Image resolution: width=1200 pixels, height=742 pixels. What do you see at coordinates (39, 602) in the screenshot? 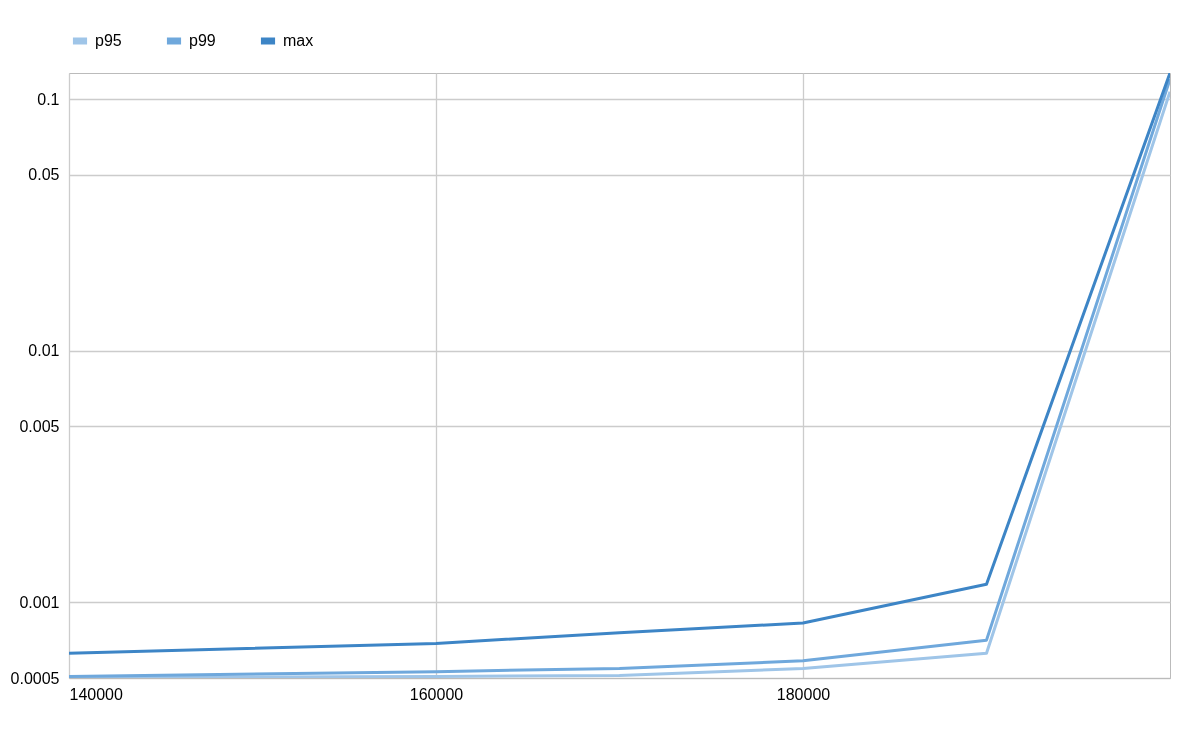
I see `y-tick-label: 0.001` at bounding box center [39, 602].